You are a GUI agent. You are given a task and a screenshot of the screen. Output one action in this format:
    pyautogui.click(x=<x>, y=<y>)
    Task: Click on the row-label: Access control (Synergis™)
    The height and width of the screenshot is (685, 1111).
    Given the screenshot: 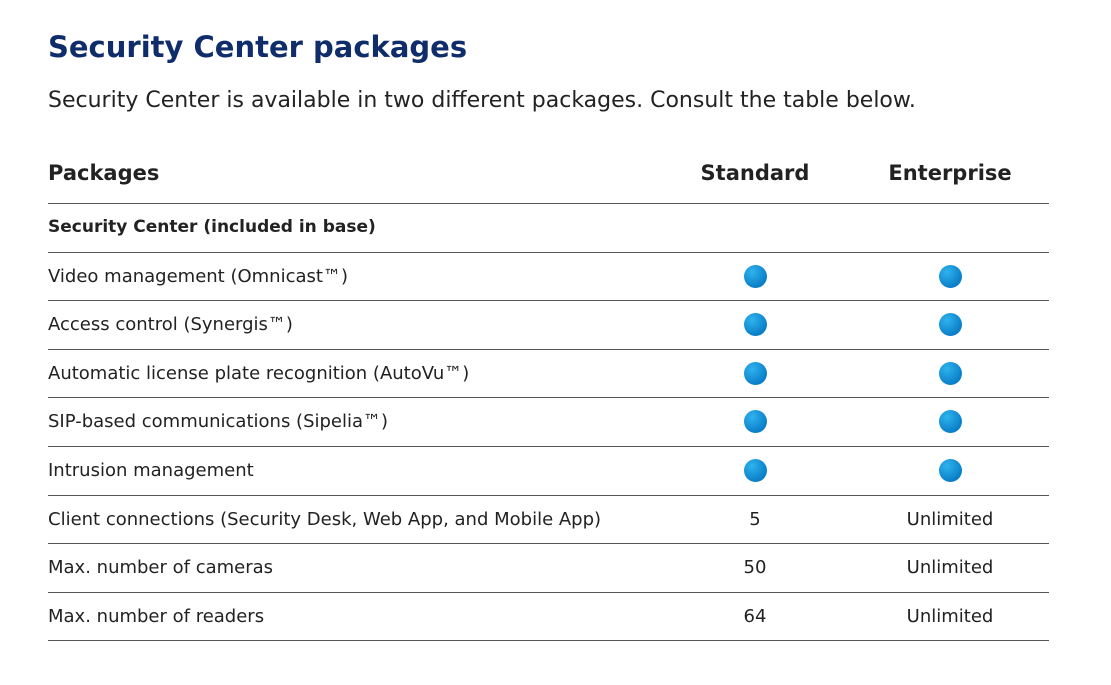 What is the action you would take?
    pyautogui.click(x=170, y=325)
    